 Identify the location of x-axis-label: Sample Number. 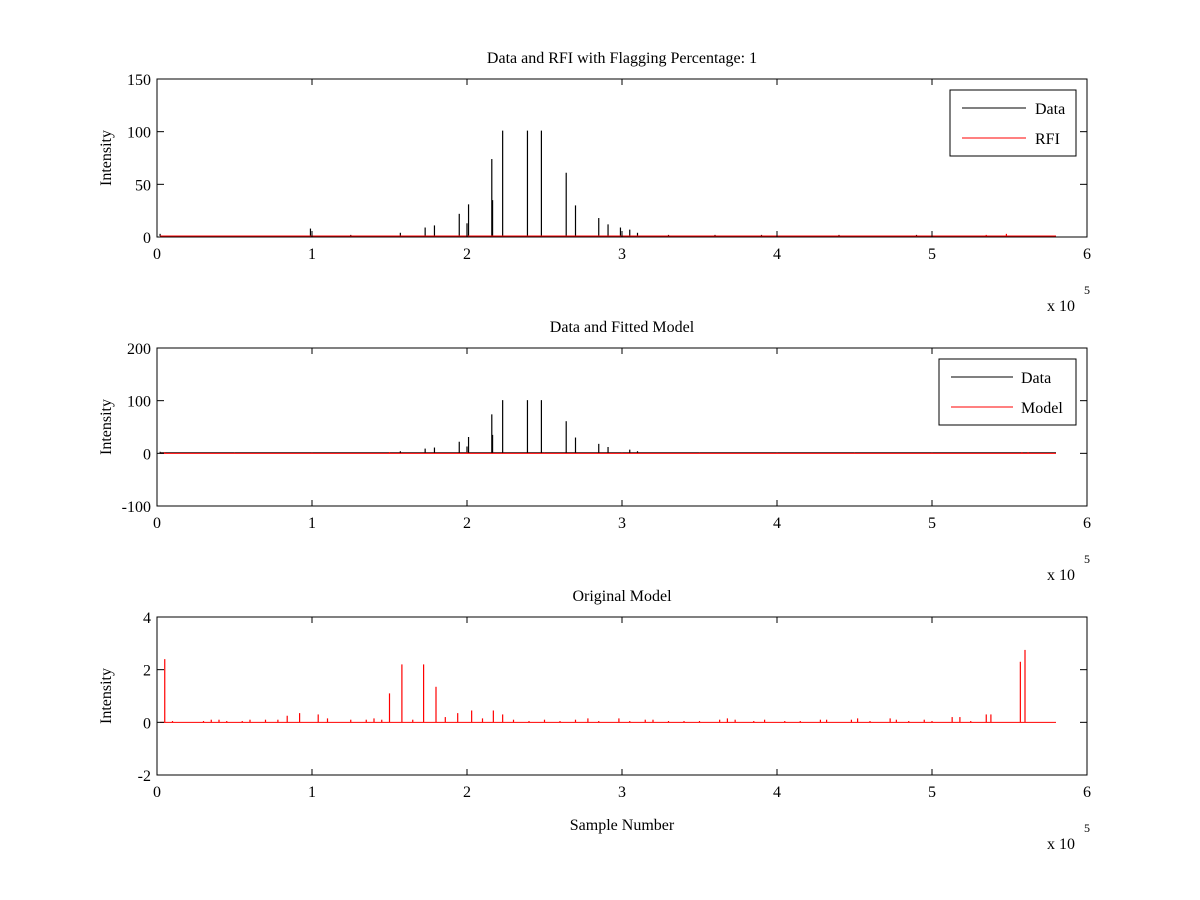
(622, 825).